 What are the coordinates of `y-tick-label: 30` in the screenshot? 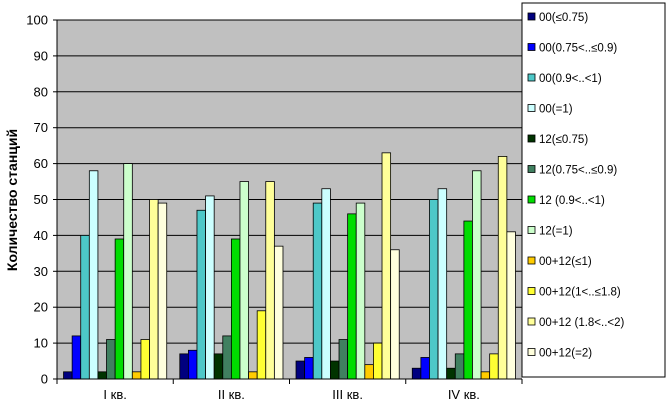 It's located at (41, 271).